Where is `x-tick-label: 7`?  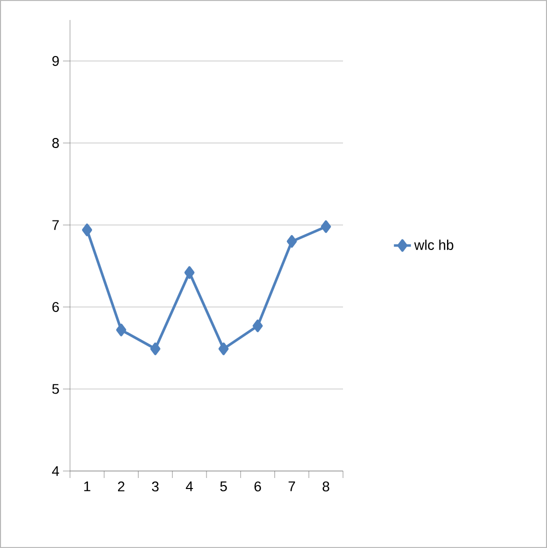 x-tick-label: 7 is located at coordinates (291, 487).